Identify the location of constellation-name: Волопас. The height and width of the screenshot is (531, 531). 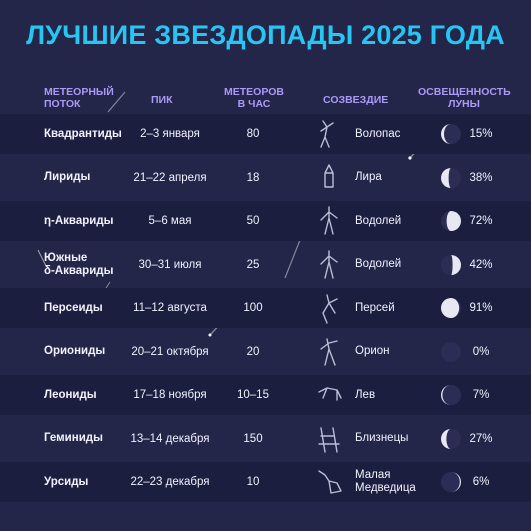
(377, 134).